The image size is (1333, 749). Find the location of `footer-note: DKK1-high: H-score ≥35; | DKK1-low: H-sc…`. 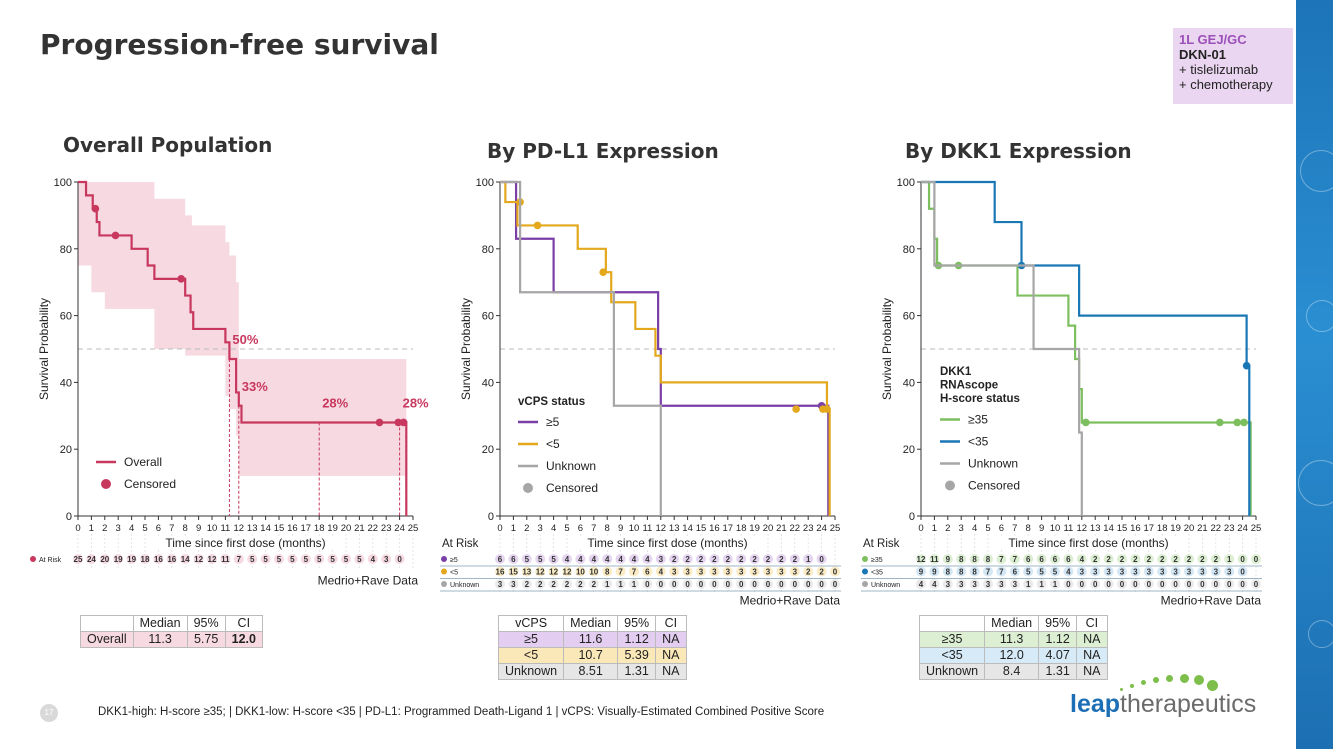

footer-note: DKK1-high: H-score ≥35; | DKK1-low: H-sc… is located at coordinates (461, 712).